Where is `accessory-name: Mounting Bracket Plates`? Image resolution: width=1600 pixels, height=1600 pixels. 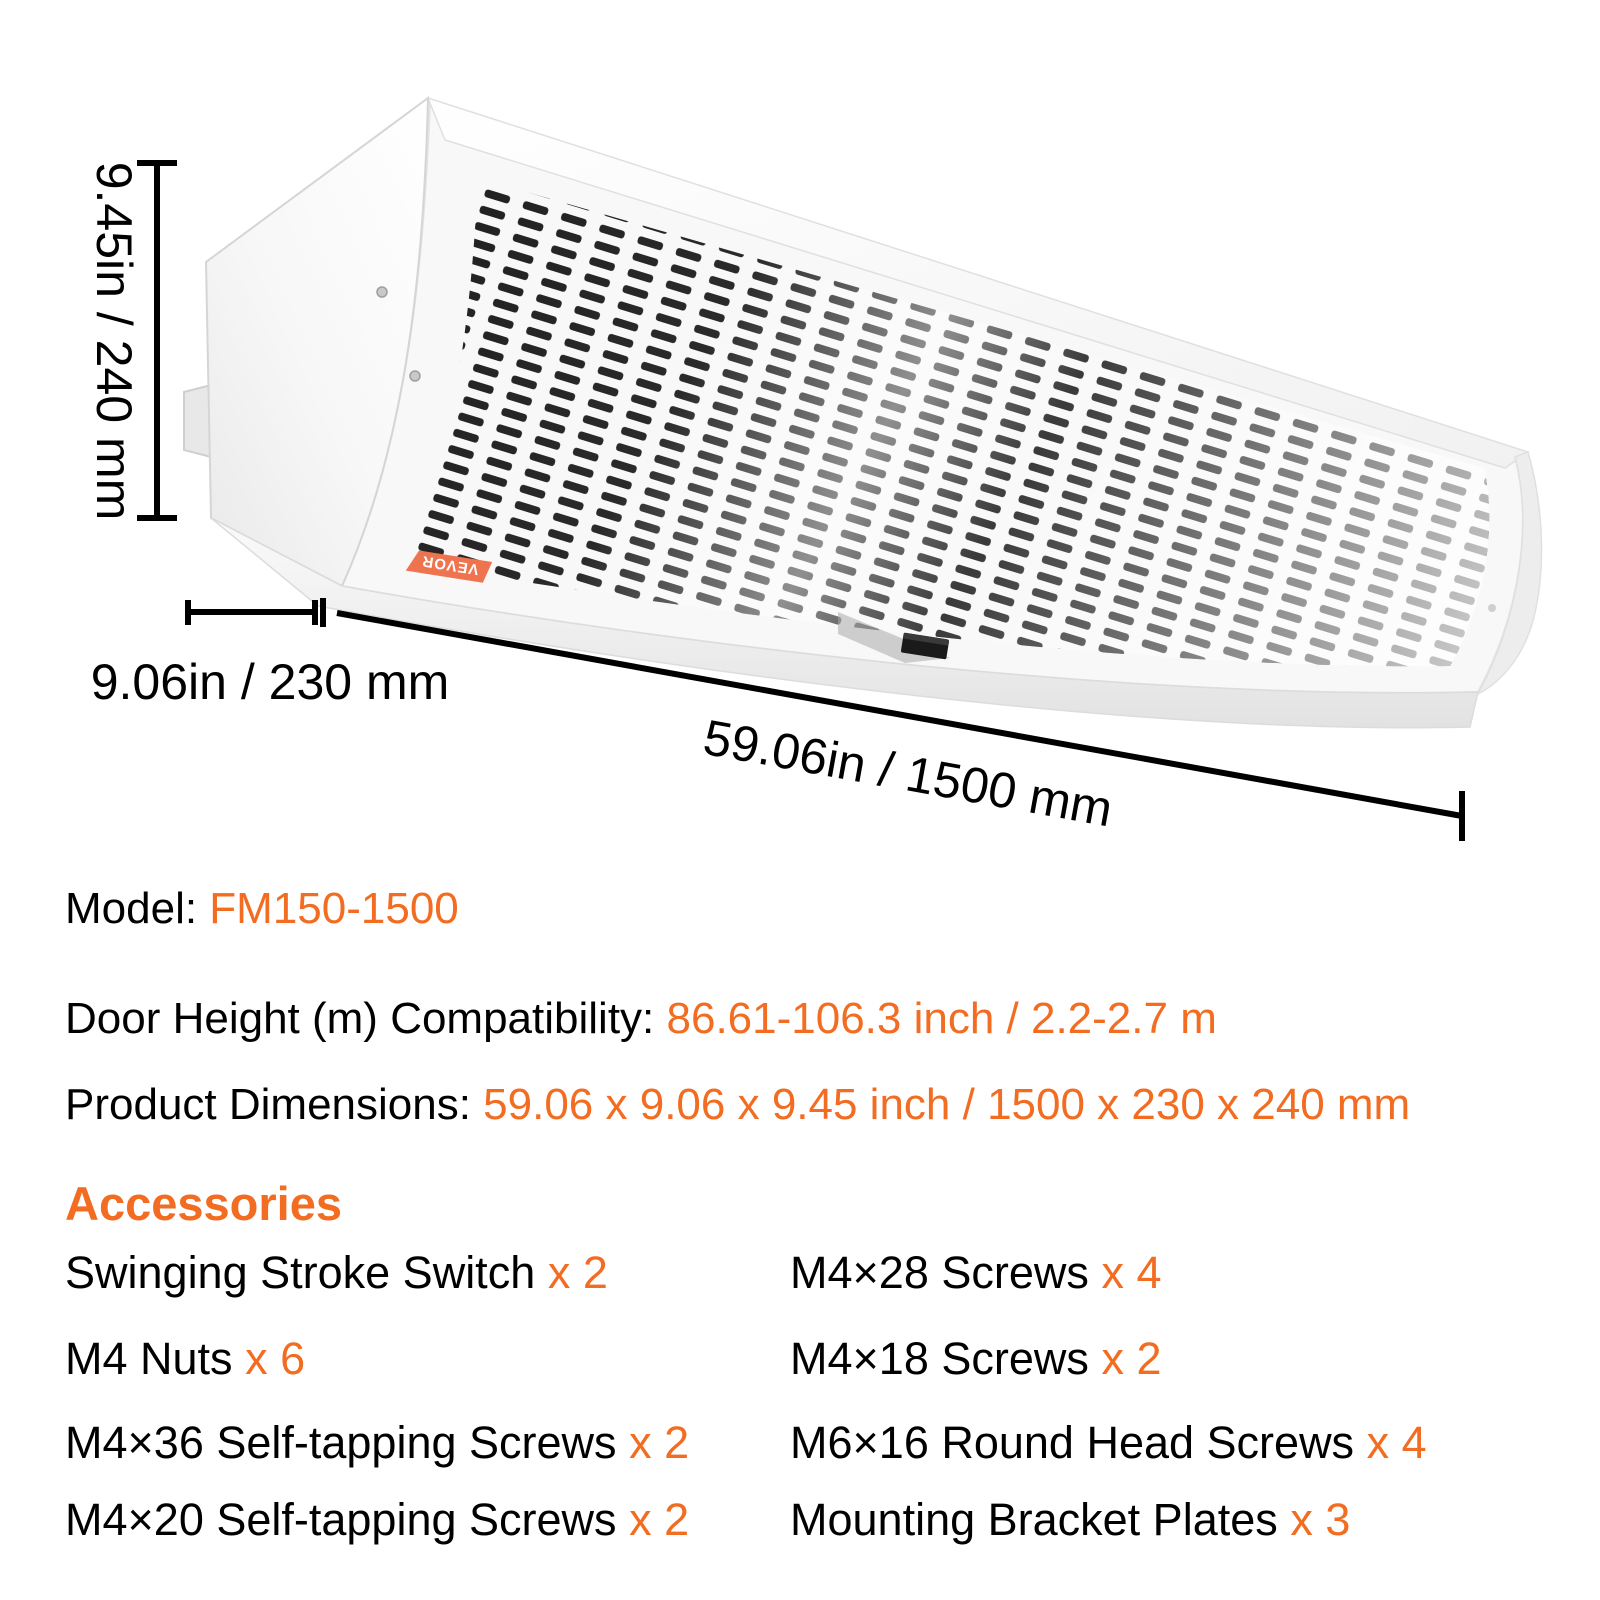 accessory-name: Mounting Bracket Plates is located at coordinates (1034, 1519).